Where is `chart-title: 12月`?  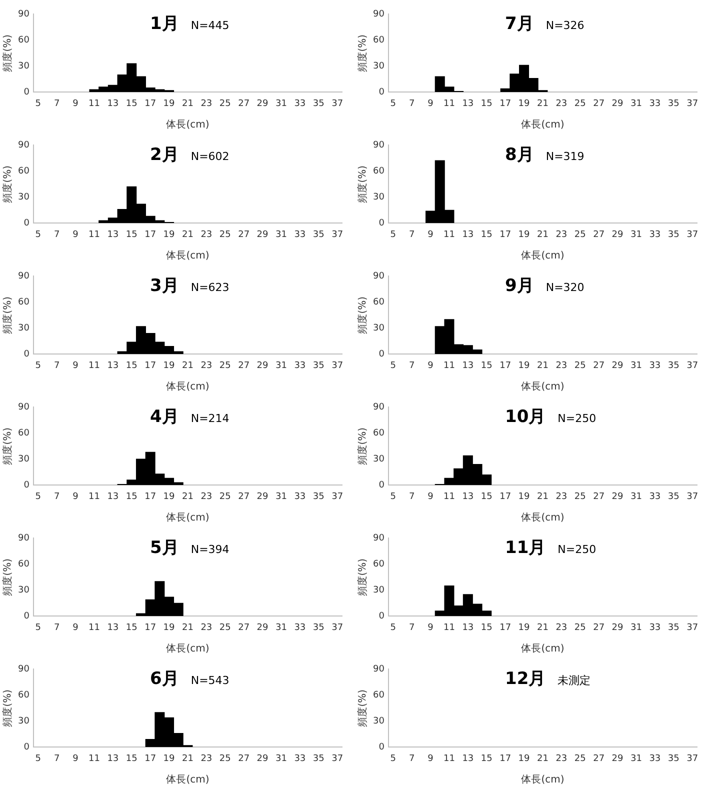 chart-title: 12月 is located at coordinates (525, 679).